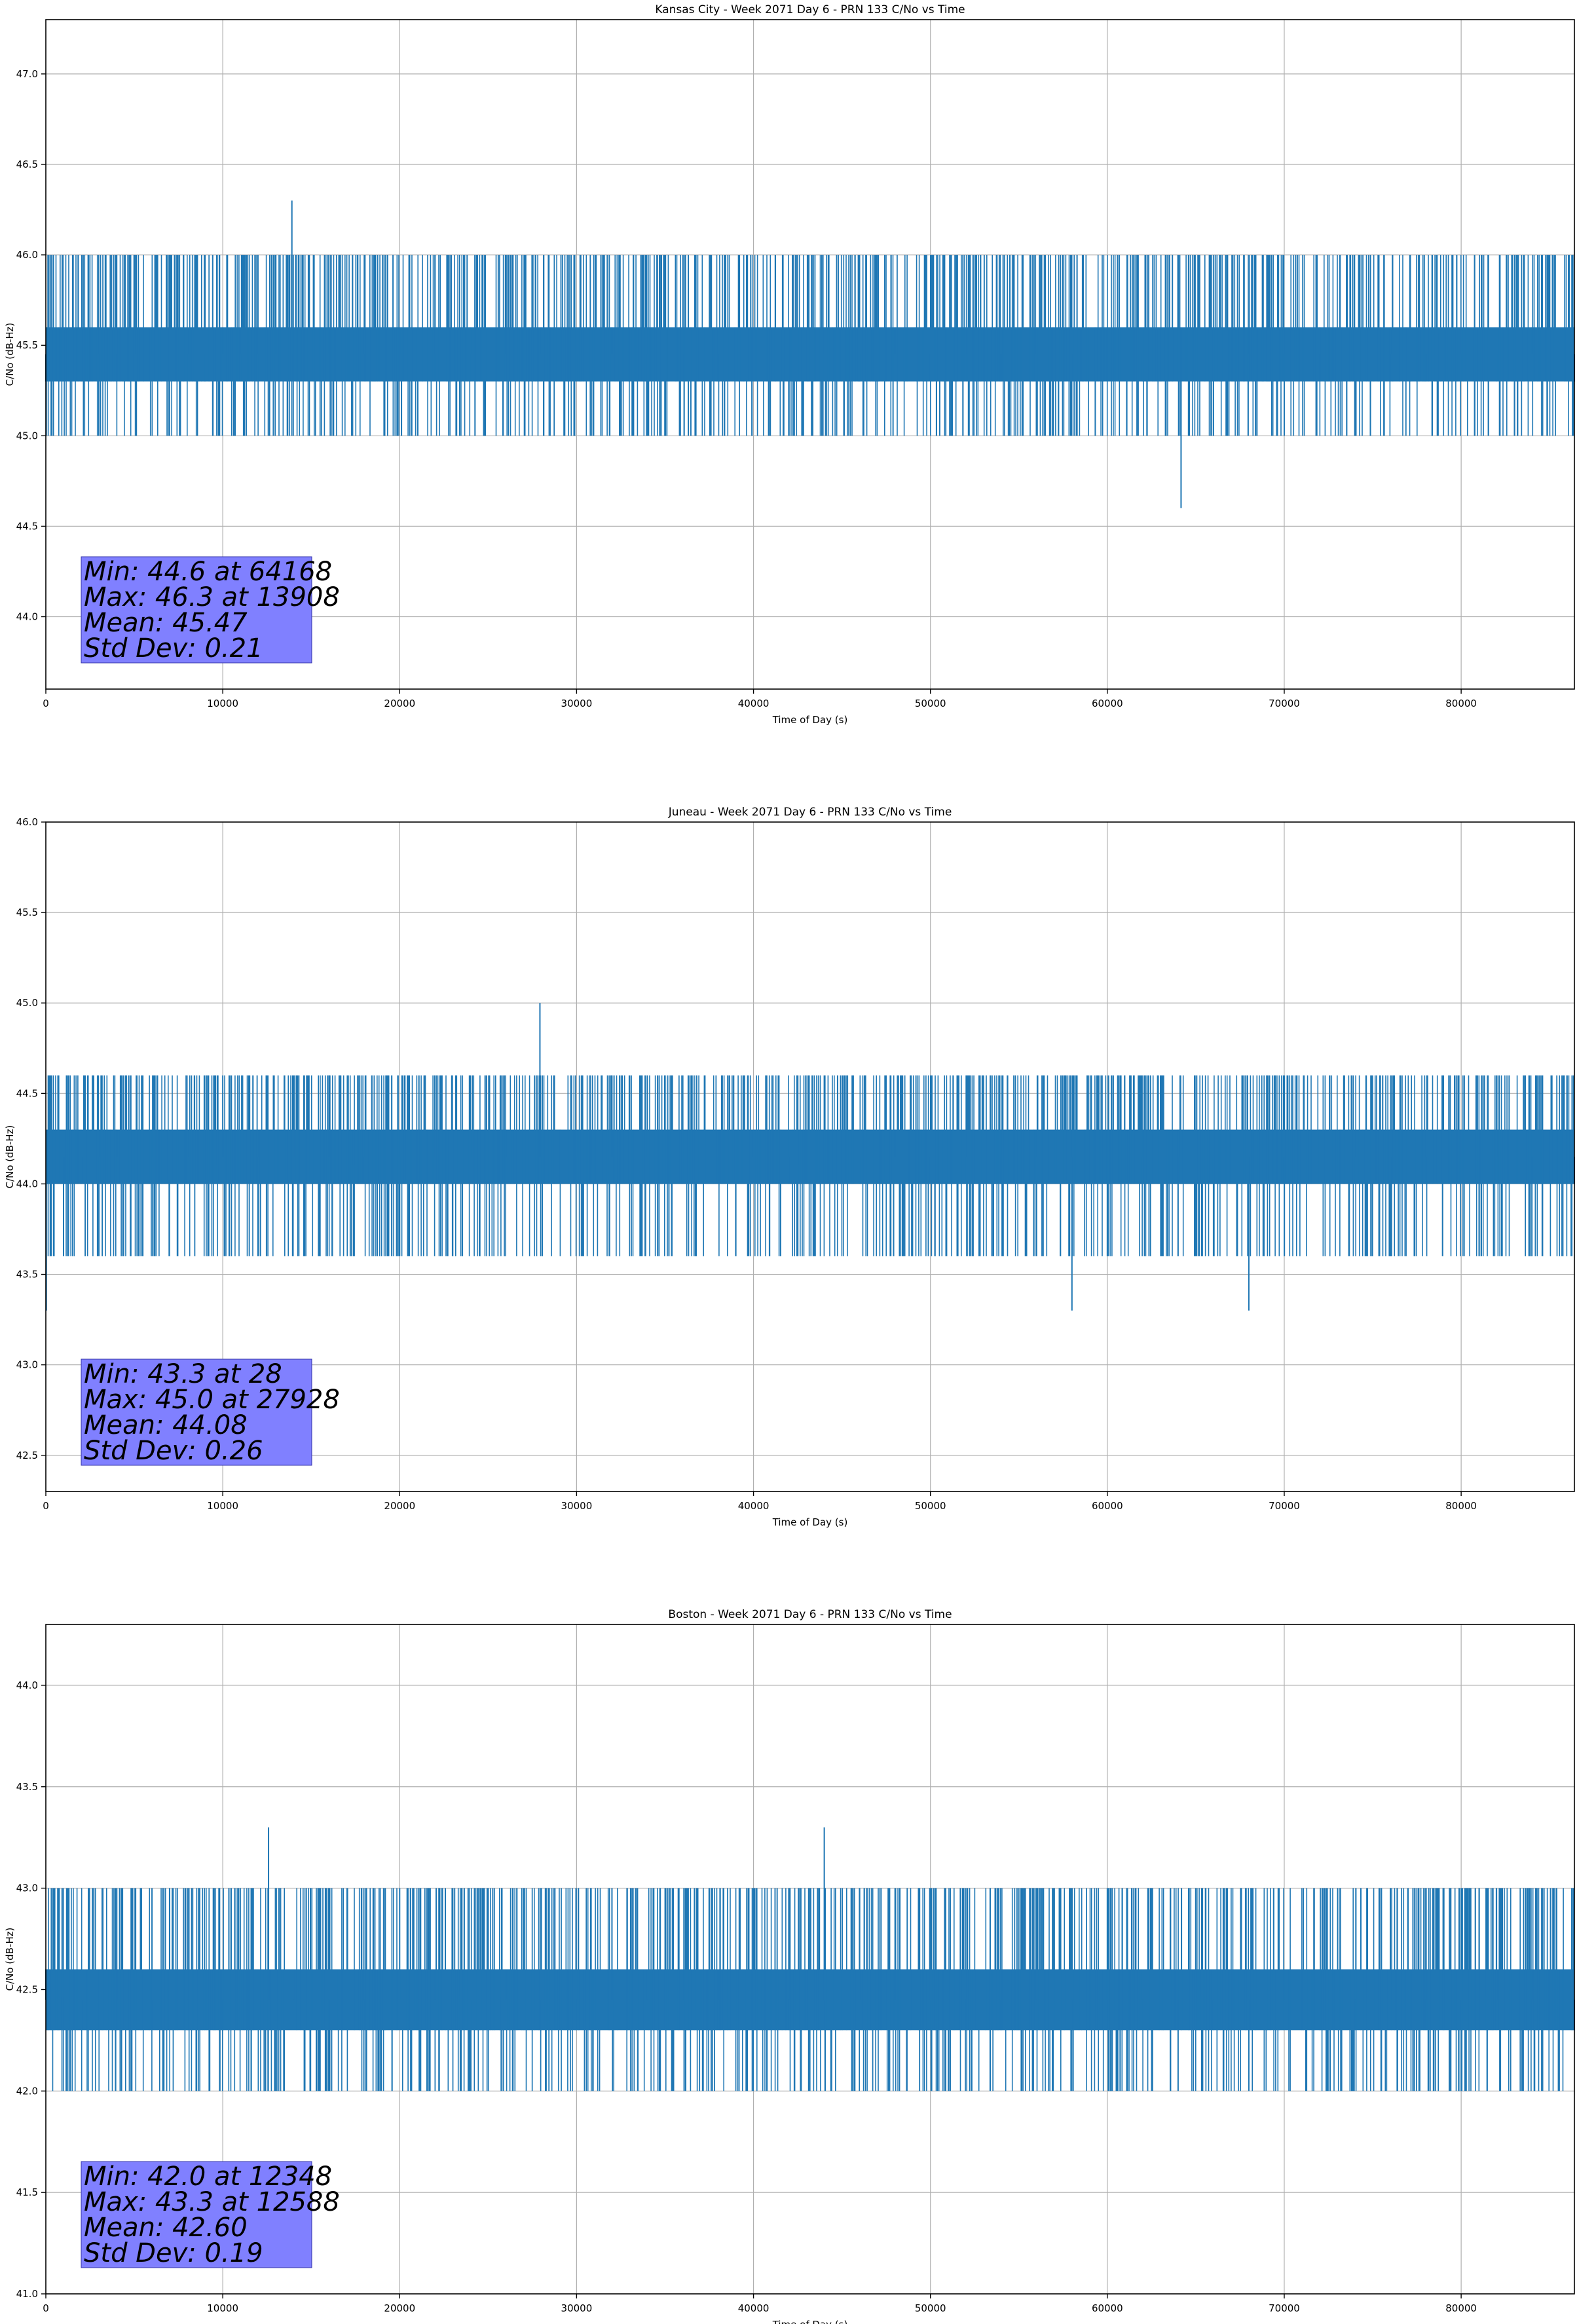 Image resolution: width=1577 pixels, height=2324 pixels. What do you see at coordinates (173, 2253) in the screenshot?
I see `stats-std-dev: Std Dev: 0.19` at bounding box center [173, 2253].